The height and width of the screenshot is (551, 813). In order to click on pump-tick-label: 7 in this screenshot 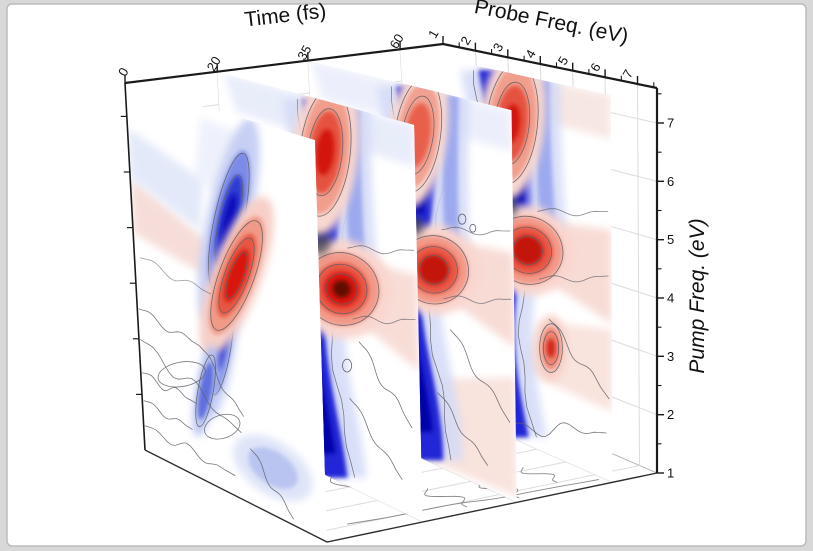, I will do `click(670, 123)`.